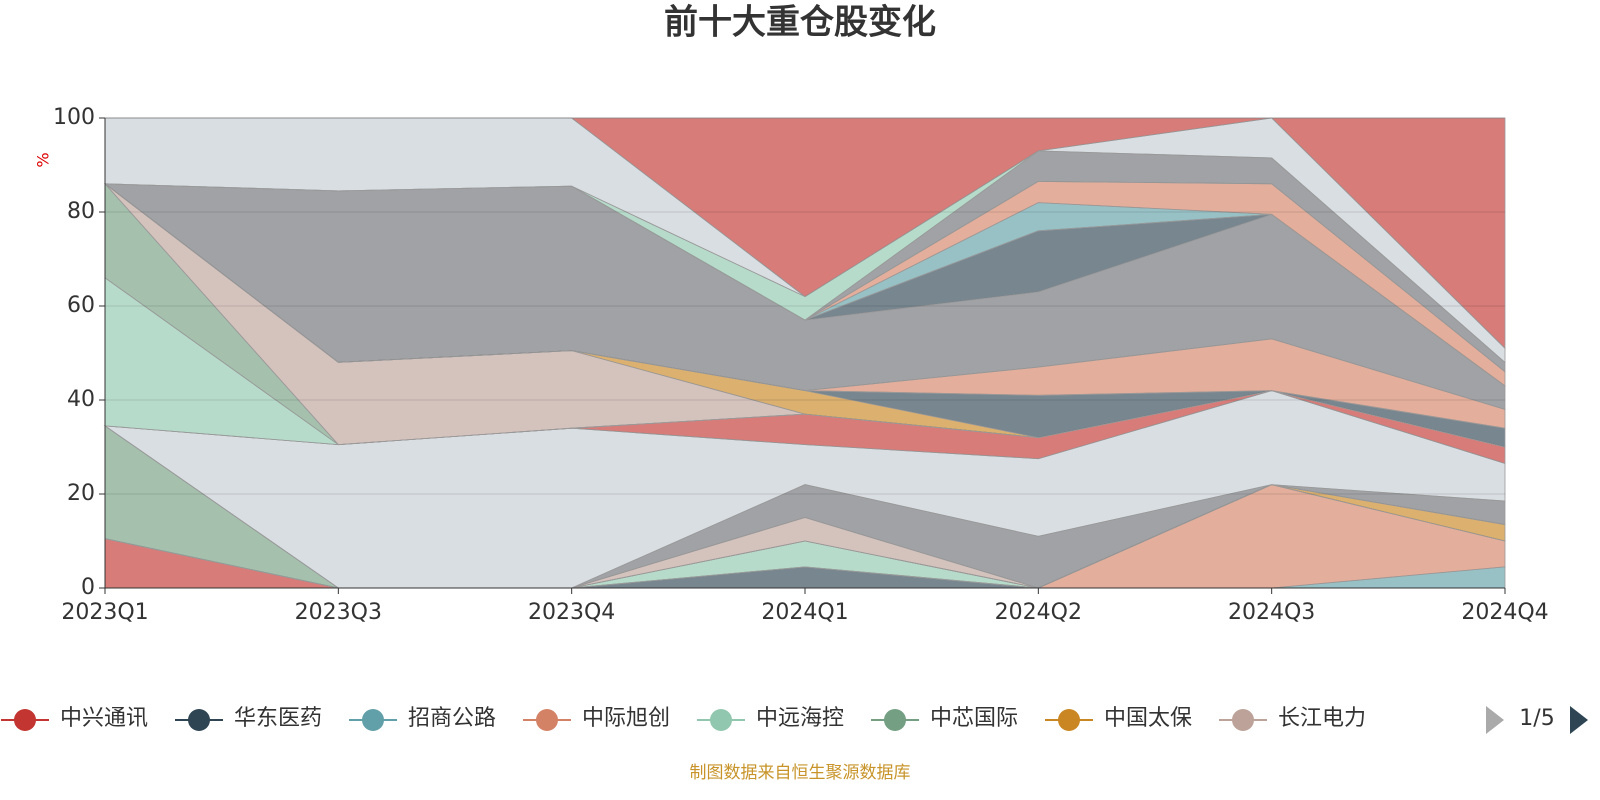 This screenshot has height=800, width=1600. I want to click on legend-label: 中远海控, so click(800, 718).